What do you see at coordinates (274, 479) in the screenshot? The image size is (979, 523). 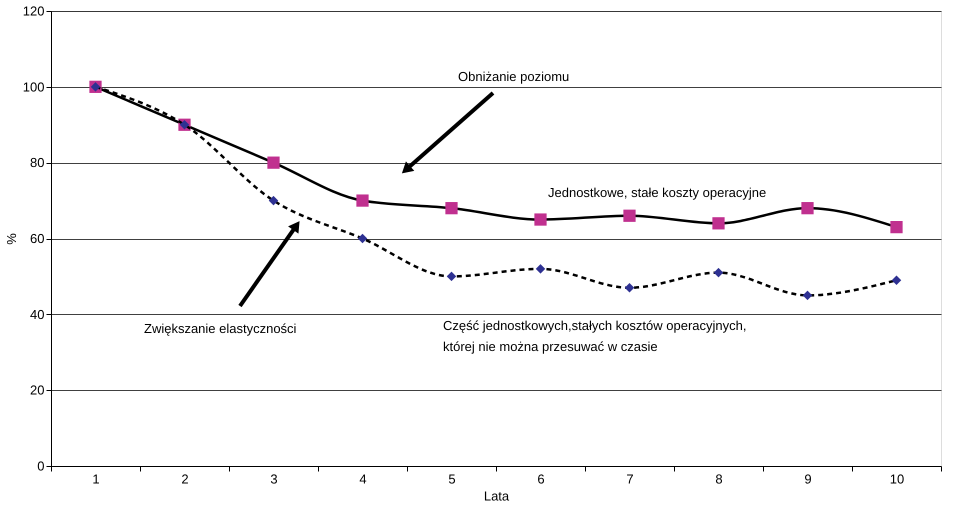 I see `x-tick-label: 3` at bounding box center [274, 479].